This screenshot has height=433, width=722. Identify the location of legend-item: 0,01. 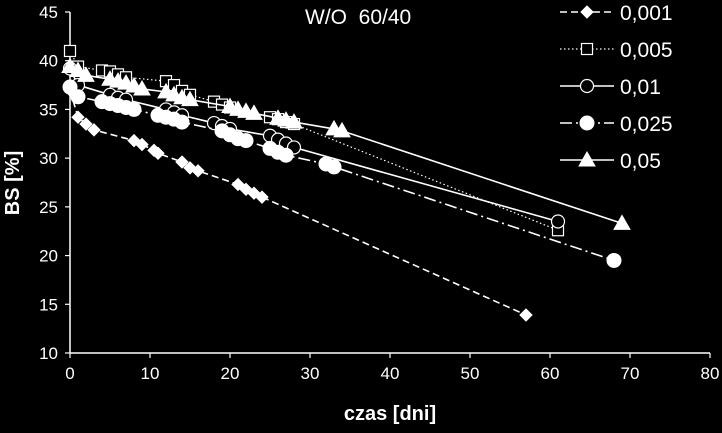
(610, 87).